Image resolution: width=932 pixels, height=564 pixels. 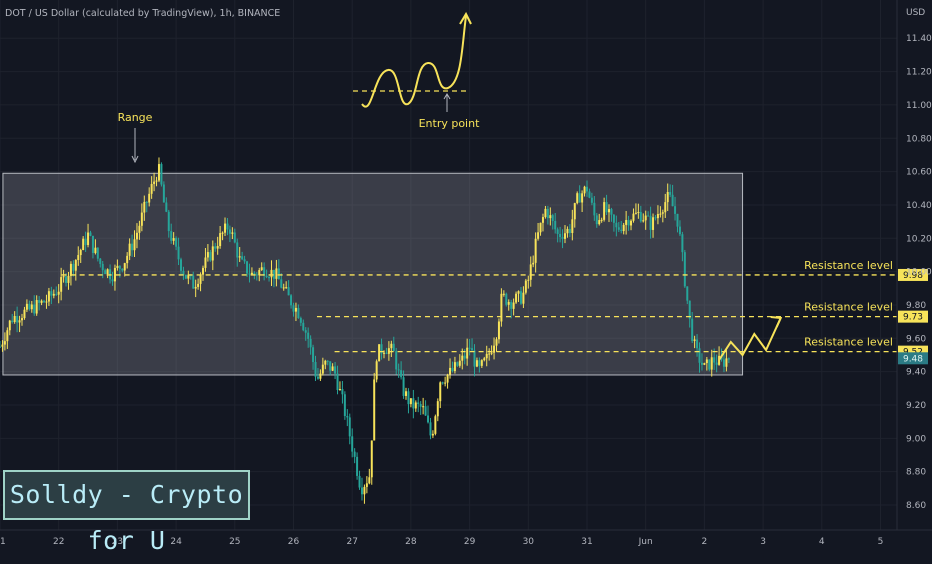 What do you see at coordinates (915, 13) in the screenshot?
I see `y-axis-unit: USD` at bounding box center [915, 13].